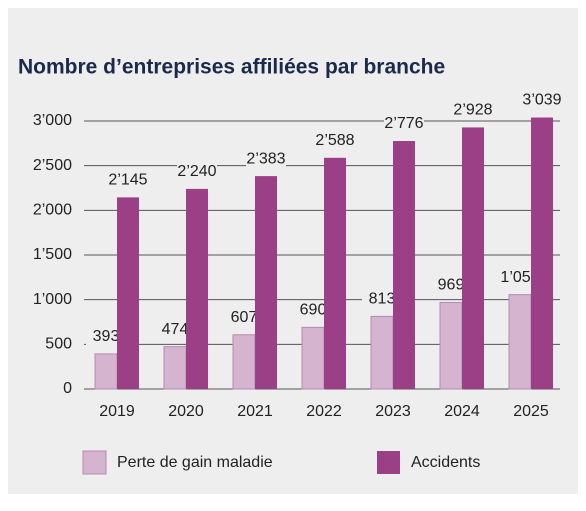 The height and width of the screenshot is (511, 586). What do you see at coordinates (445, 462) in the screenshot?
I see `legend-label: Accidents` at bounding box center [445, 462].